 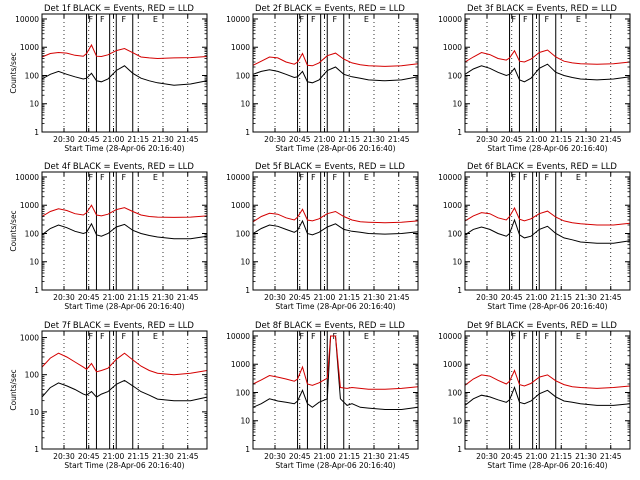 I want to click on chart-title: Det 6f BLACK = Events, RED = LLD, so click(x=542, y=167).